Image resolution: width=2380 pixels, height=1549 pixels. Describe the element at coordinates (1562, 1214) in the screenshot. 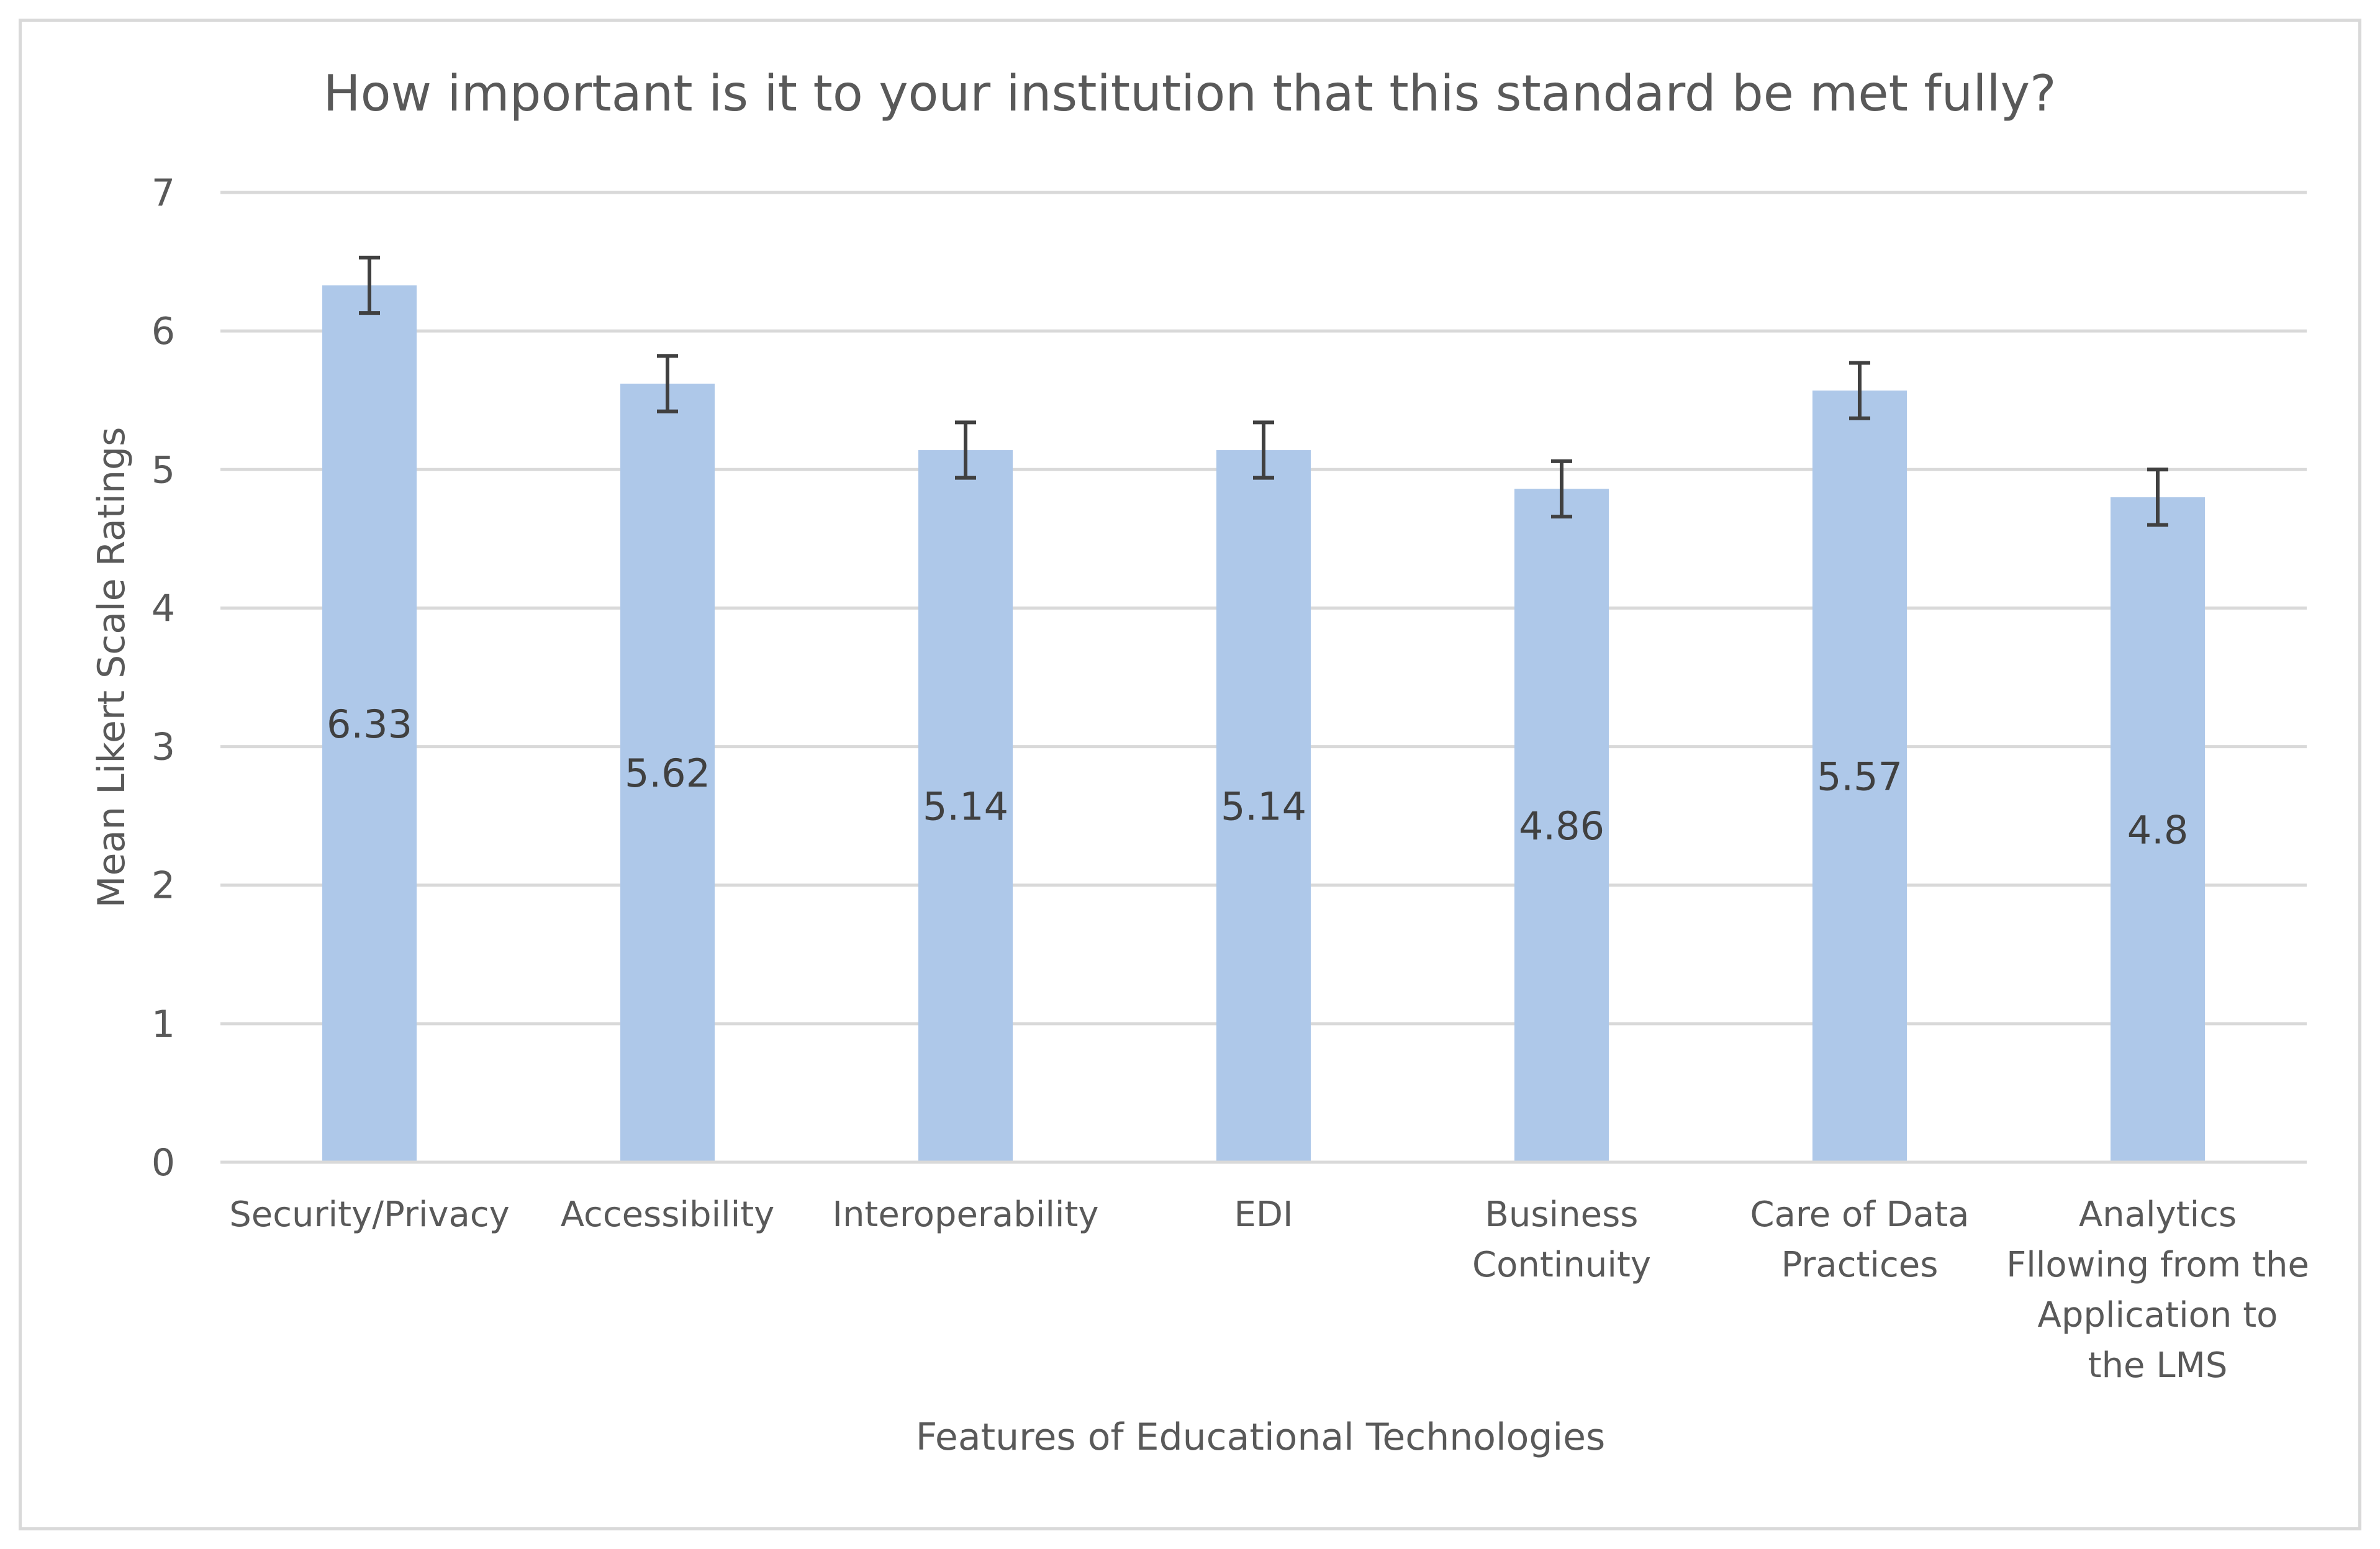

I see `category-label-line: Business` at that location.